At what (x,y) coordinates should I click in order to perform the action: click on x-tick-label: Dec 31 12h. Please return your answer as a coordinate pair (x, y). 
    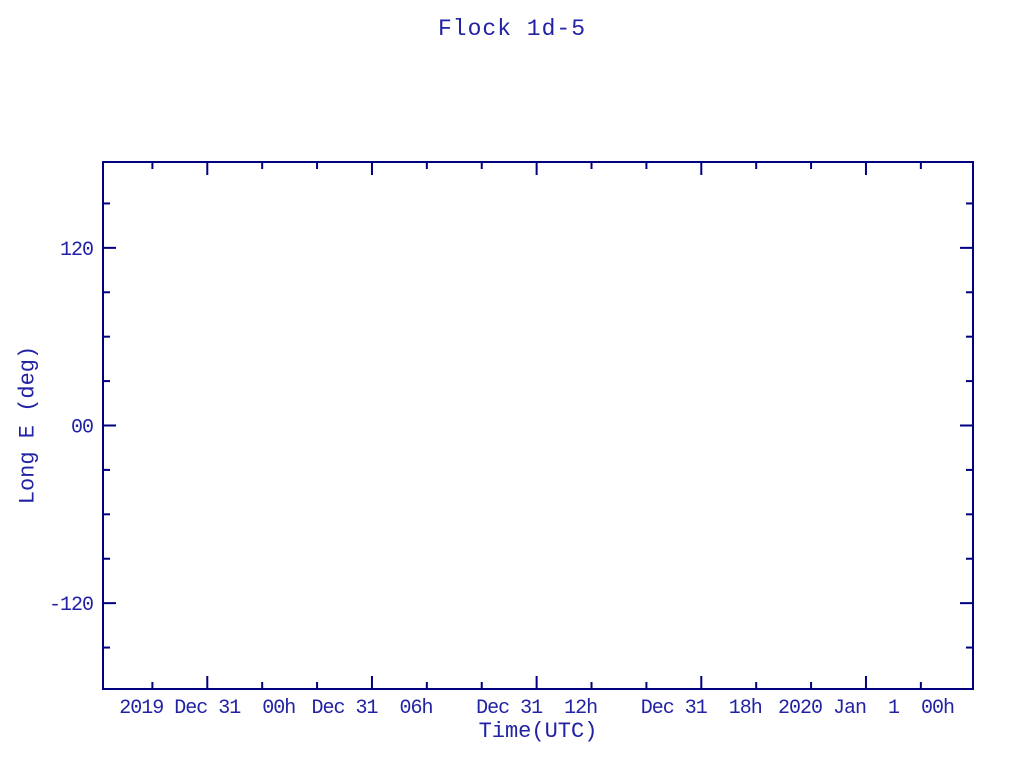
    Looking at the image, I should click on (536, 708).